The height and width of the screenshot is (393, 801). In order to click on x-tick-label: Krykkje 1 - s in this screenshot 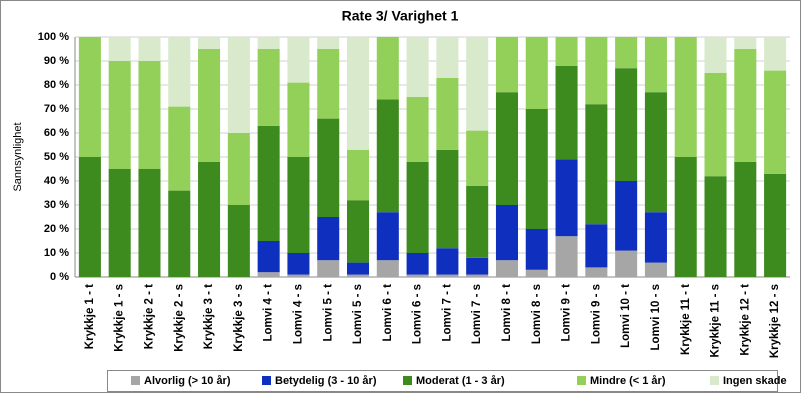, I will do `click(120, 318)`.